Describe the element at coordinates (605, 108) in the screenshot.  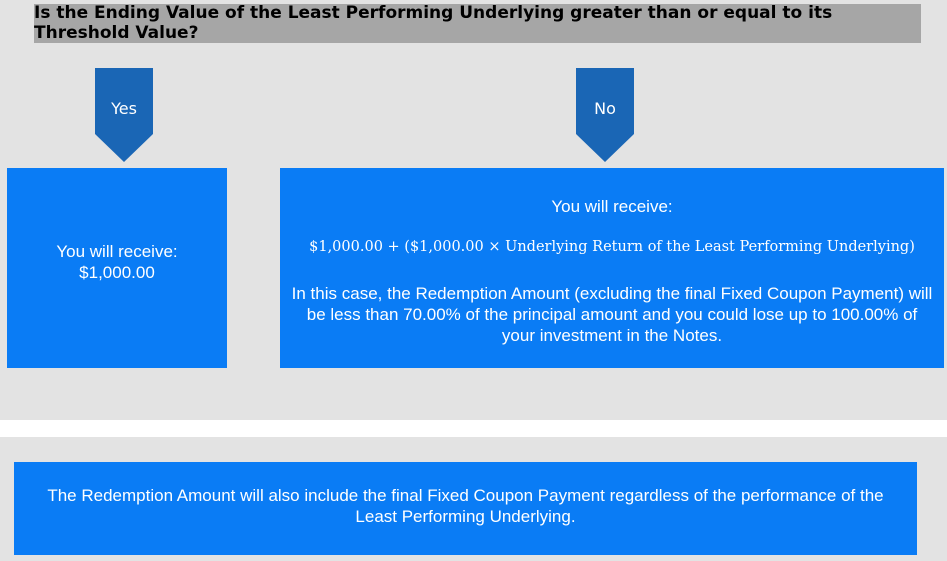
I see `no-label: No` at that location.